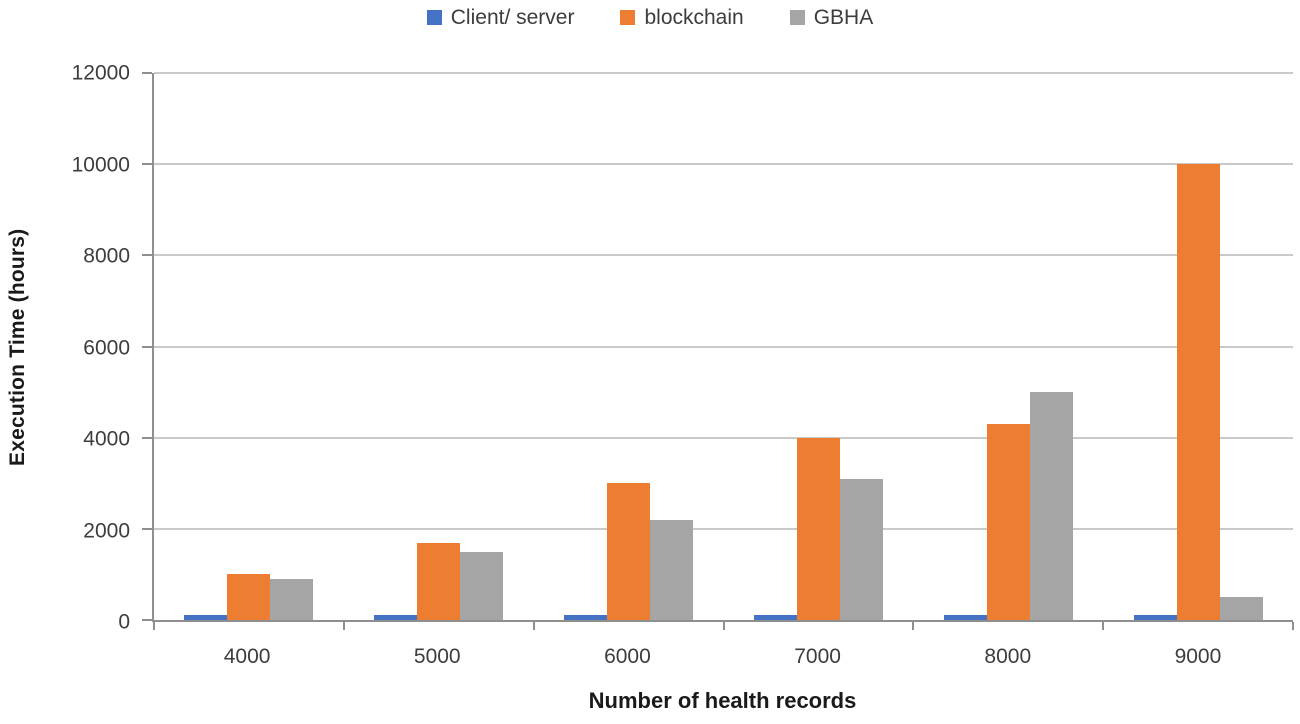 The height and width of the screenshot is (724, 1300). Describe the element at coordinates (106, 530) in the screenshot. I see `y-tick-label-2000: 2000` at that location.